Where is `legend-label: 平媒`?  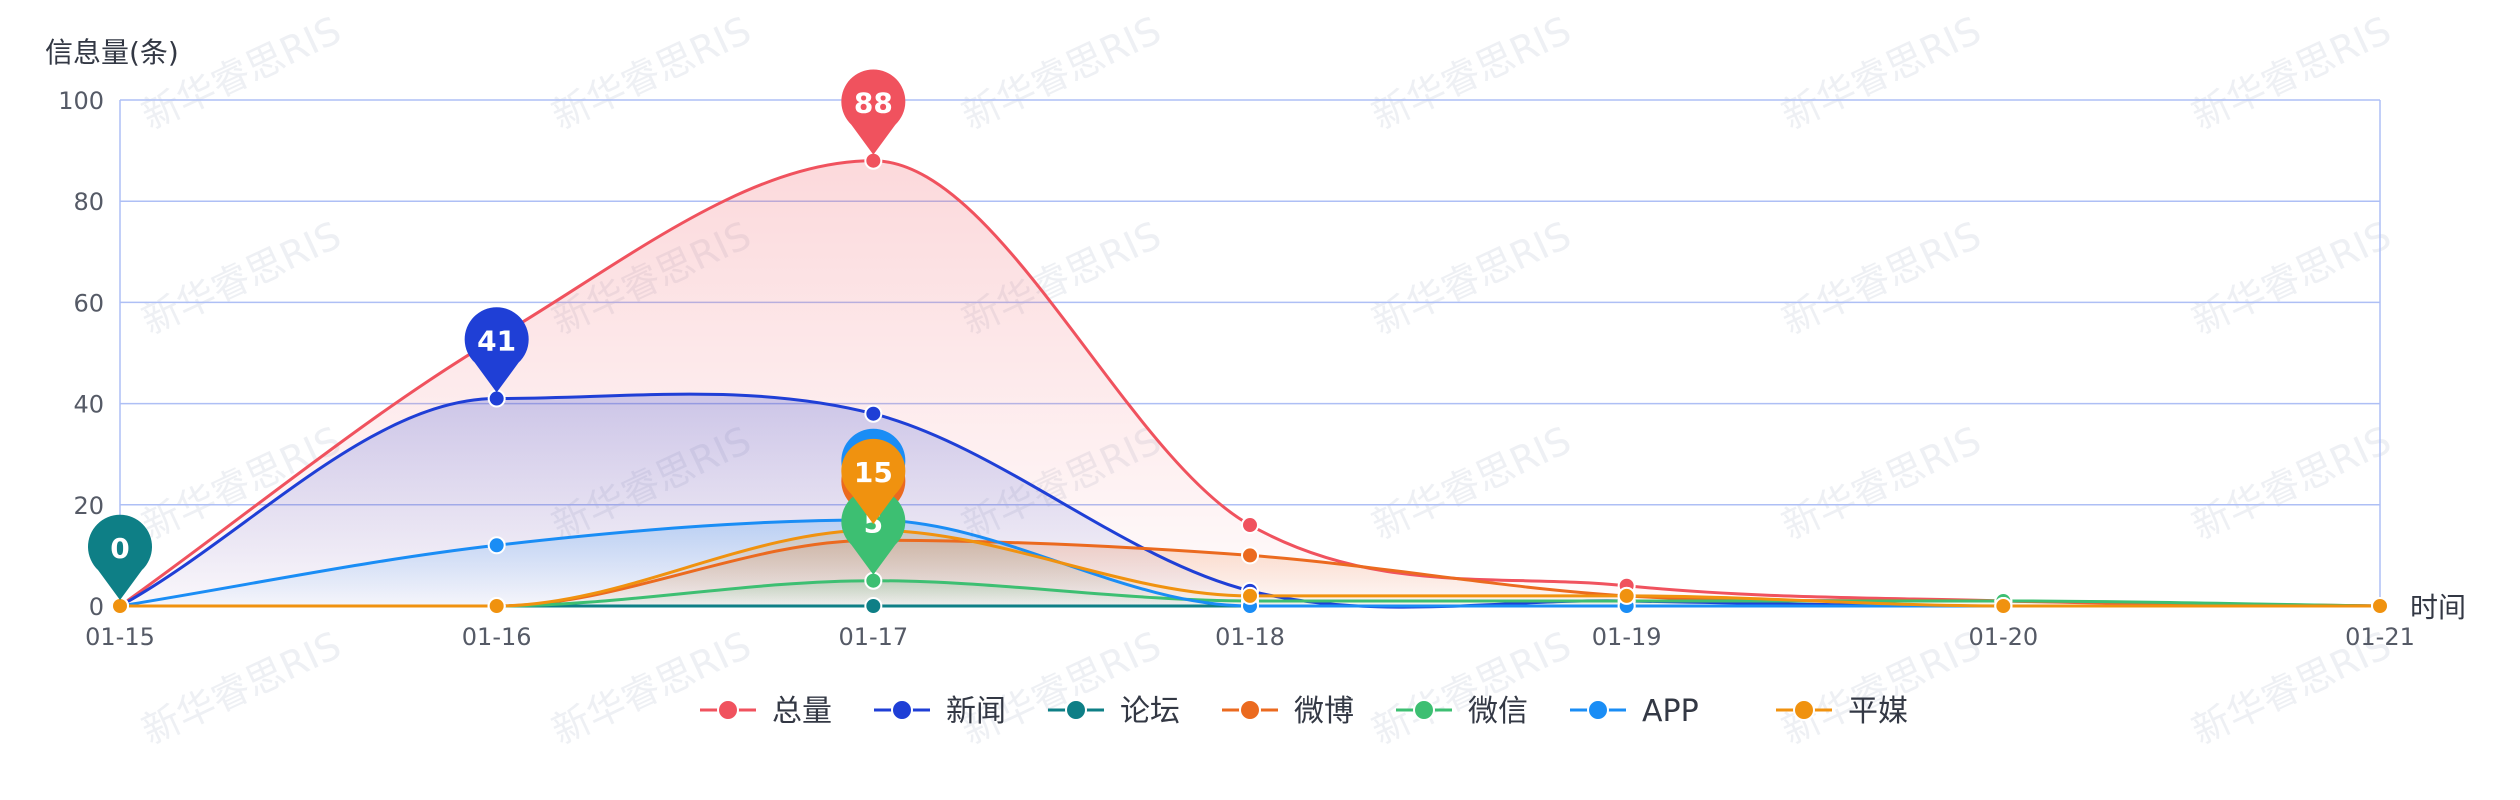 legend-label: 平媒 is located at coordinates (1878, 711).